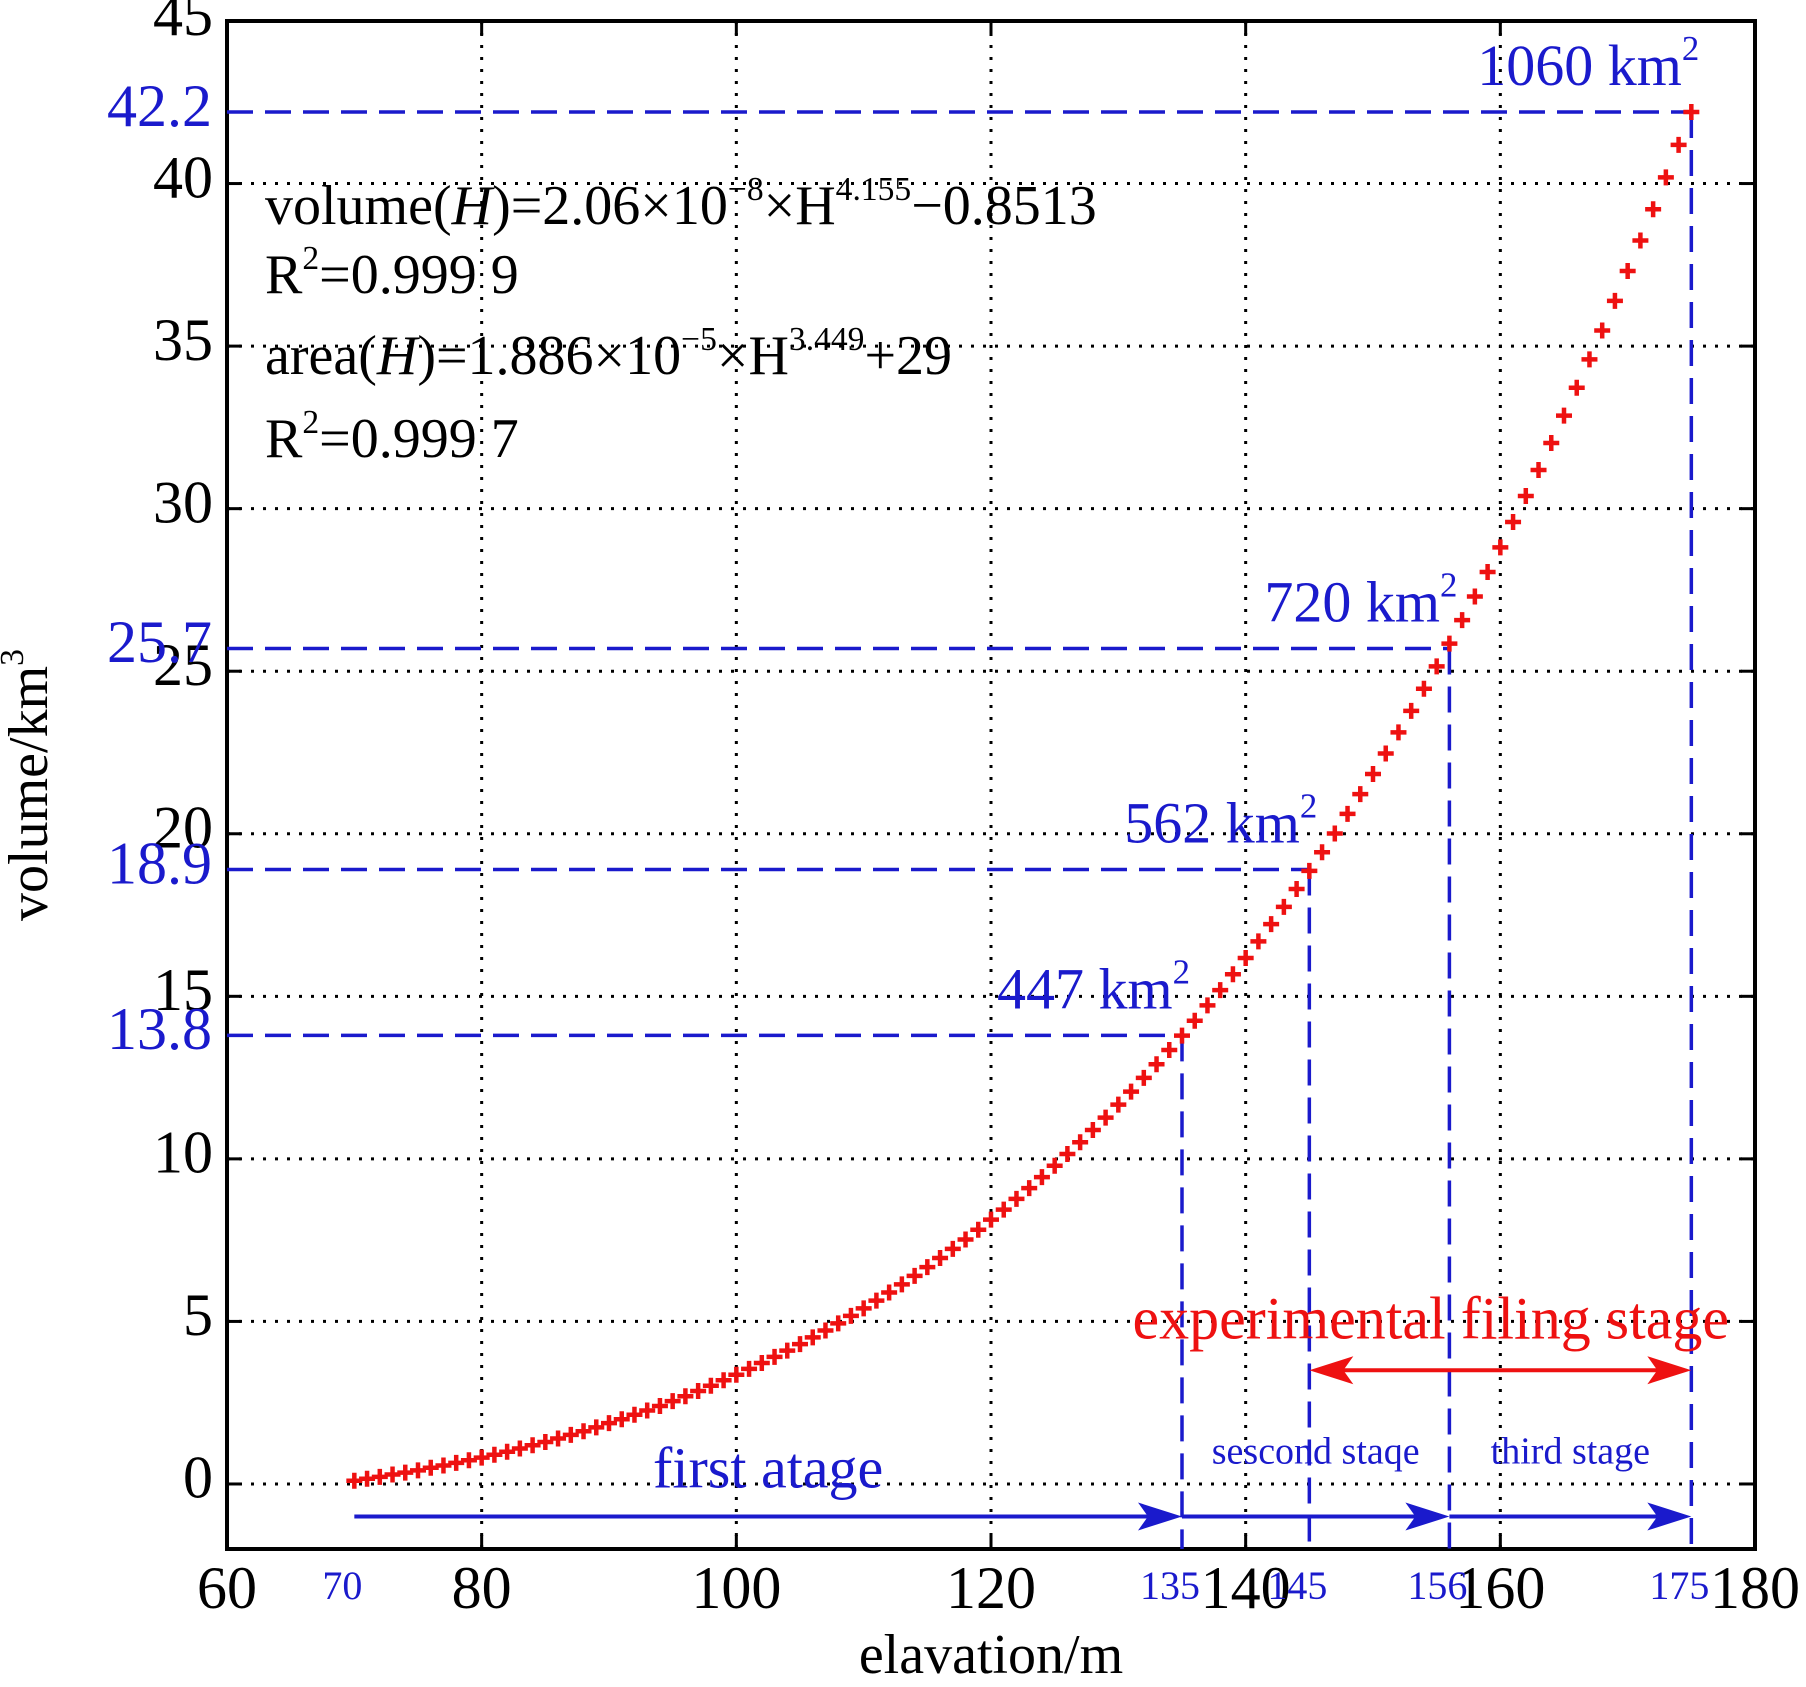 The height and width of the screenshot is (1687, 1806). Describe the element at coordinates (1437, 1585) in the screenshot. I see `stage-tick-label: 156` at that location.